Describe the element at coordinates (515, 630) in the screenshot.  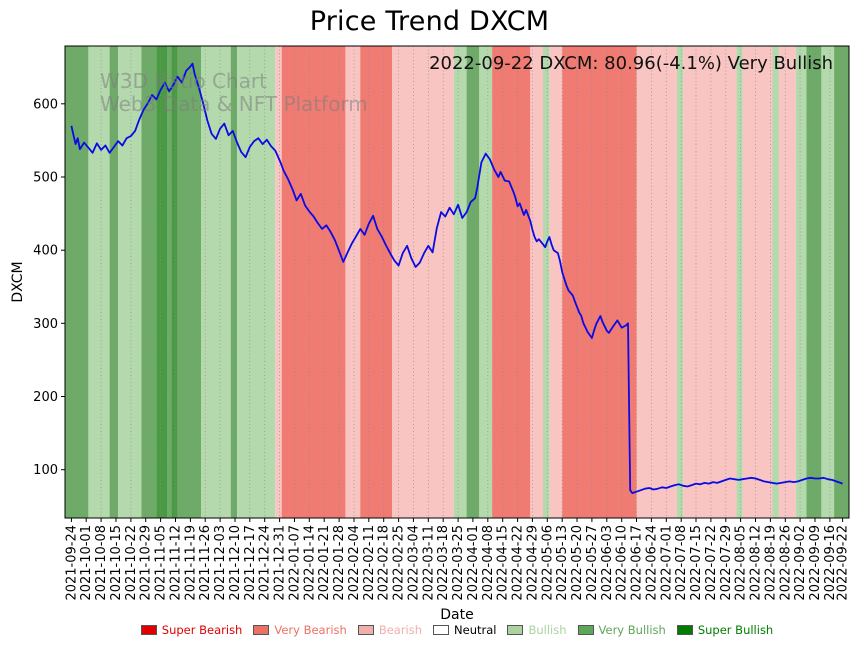
I see `legend-swatch-bullish` at that location.